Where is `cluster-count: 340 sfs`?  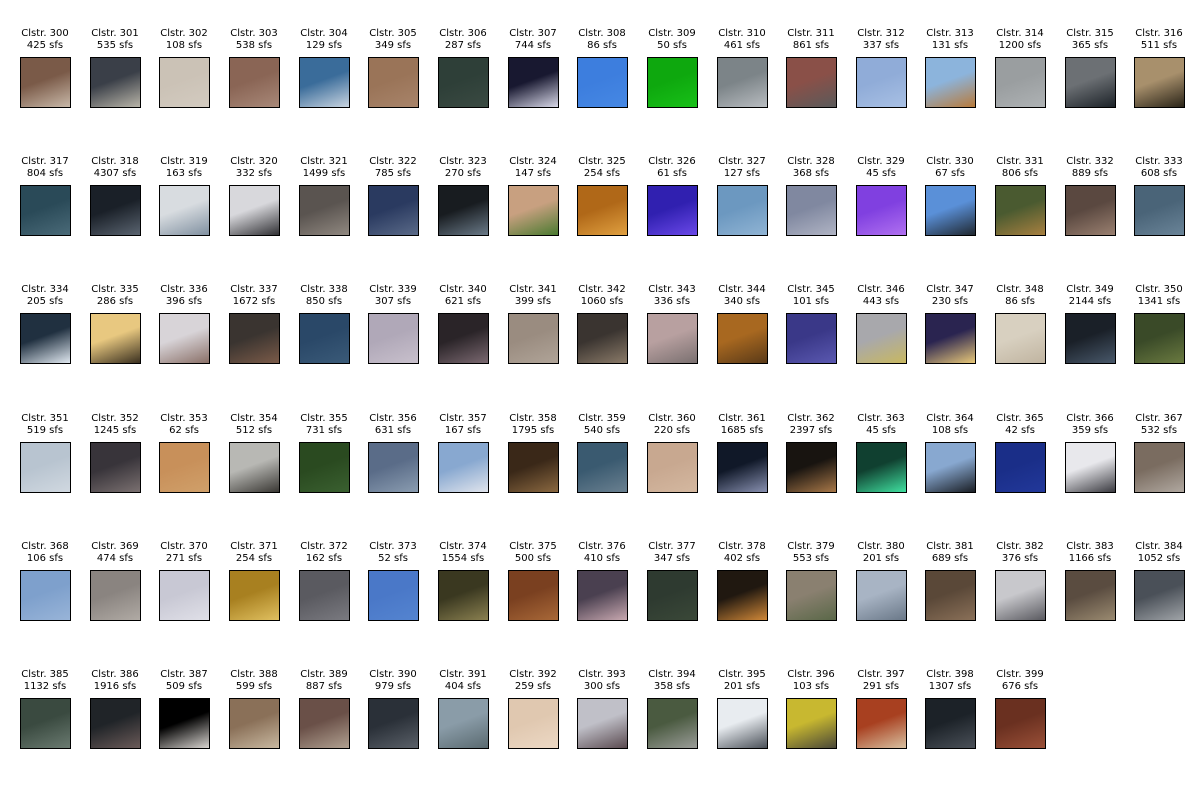 cluster-count: 340 sfs is located at coordinates (742, 301).